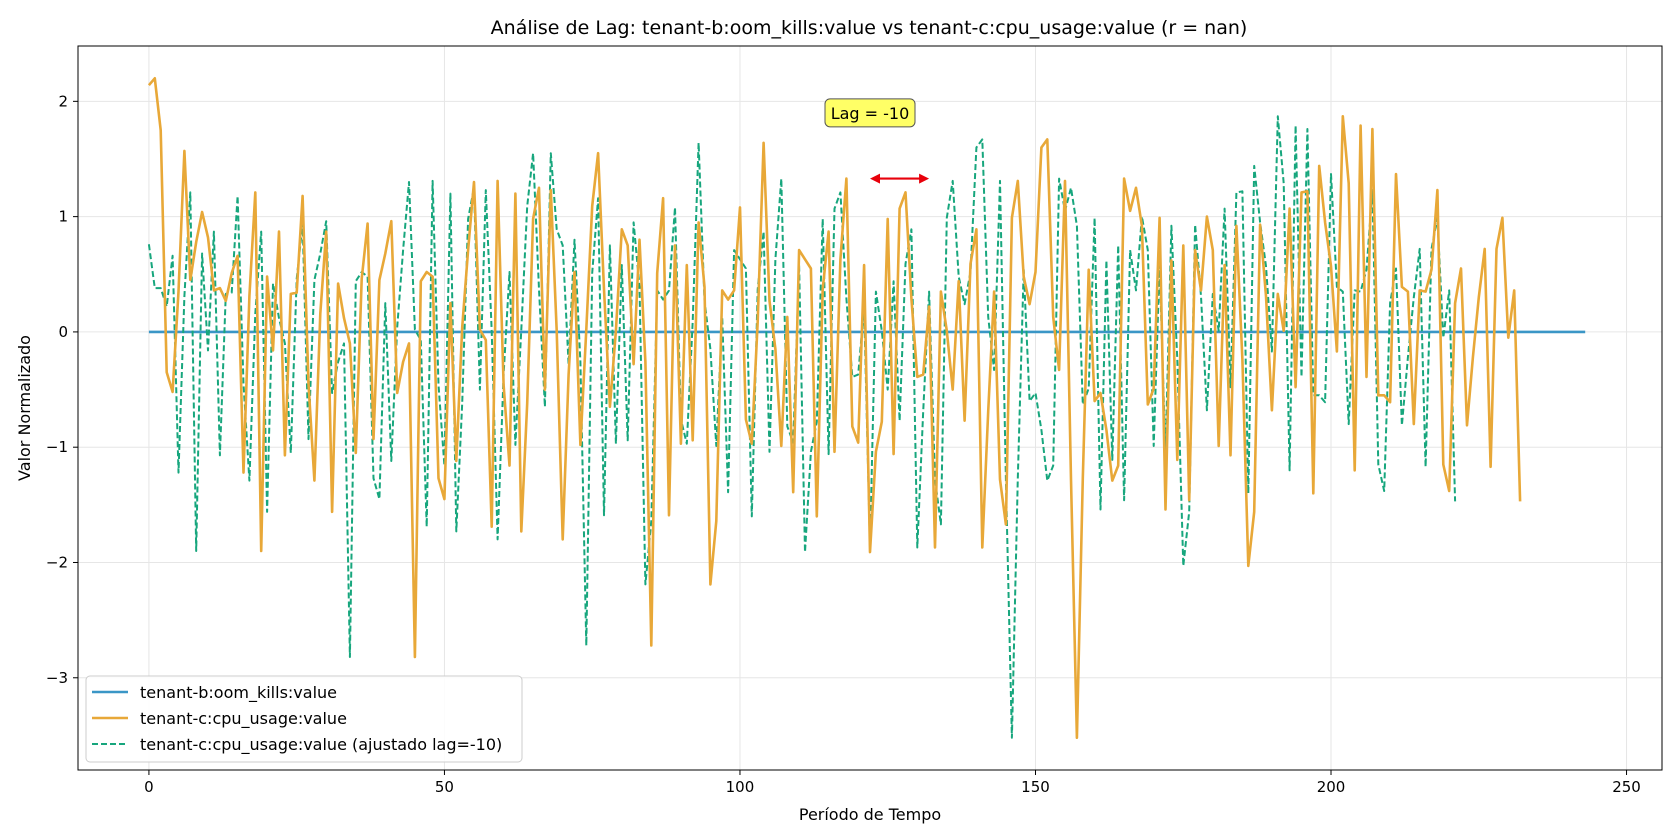  What do you see at coordinates (63, 332) in the screenshot?
I see `y-tick-label: 0` at bounding box center [63, 332].